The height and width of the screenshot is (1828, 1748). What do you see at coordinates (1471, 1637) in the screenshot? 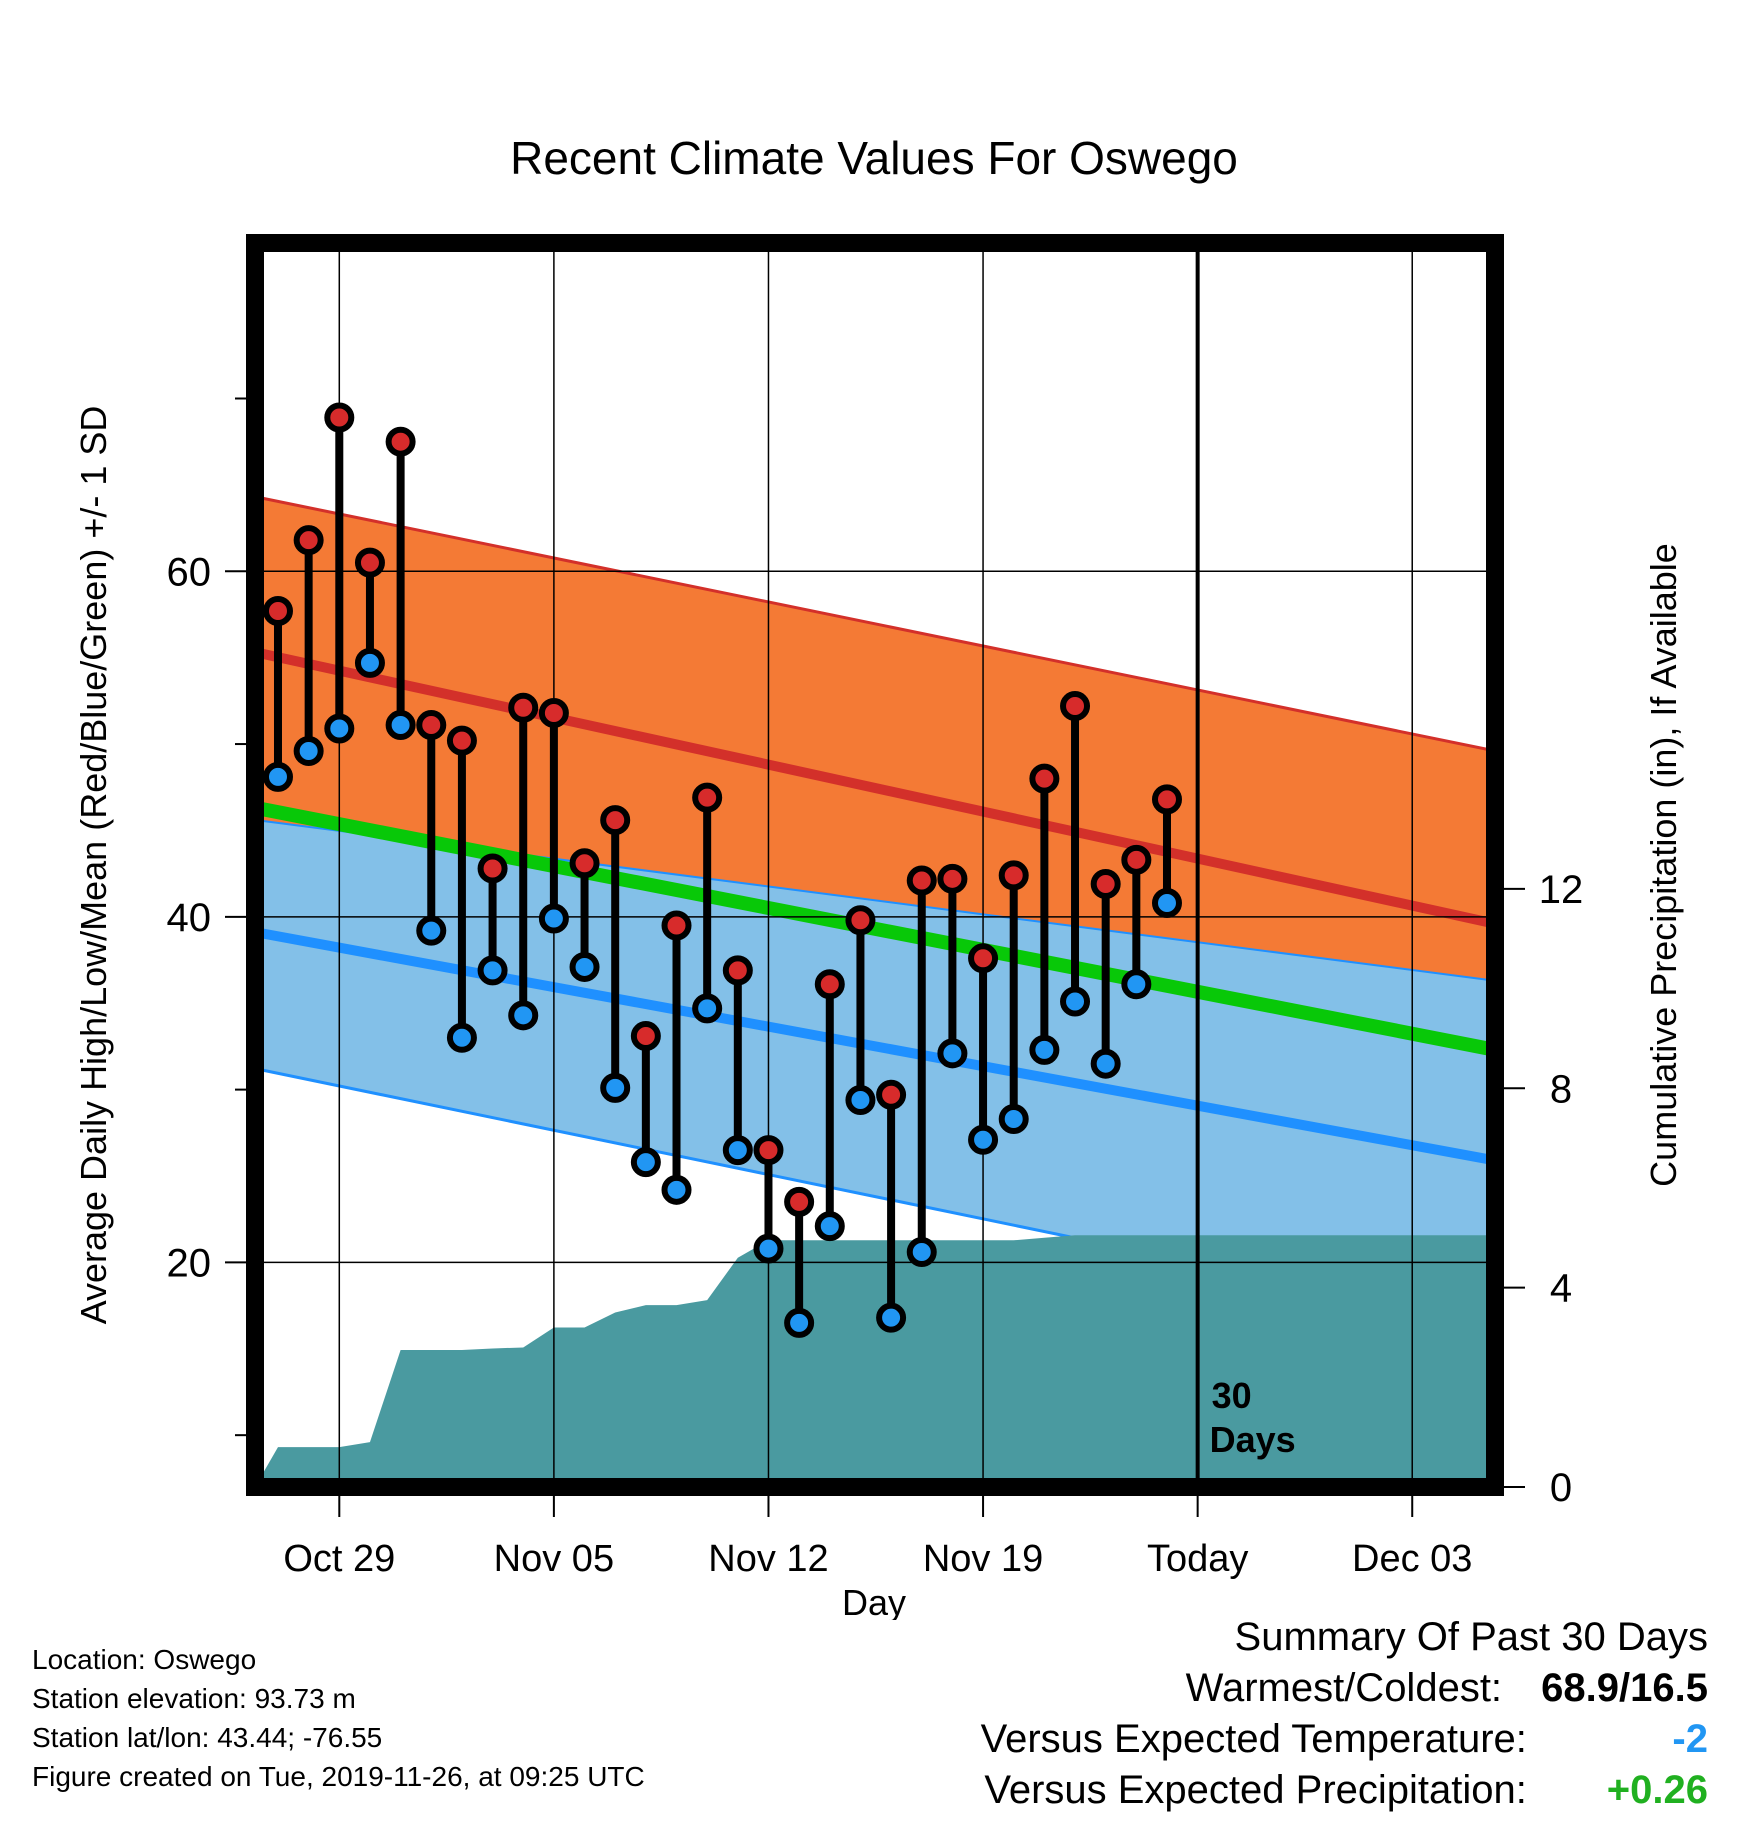
I see `summary-title: Summary Of Past 30 Days` at bounding box center [1471, 1637].